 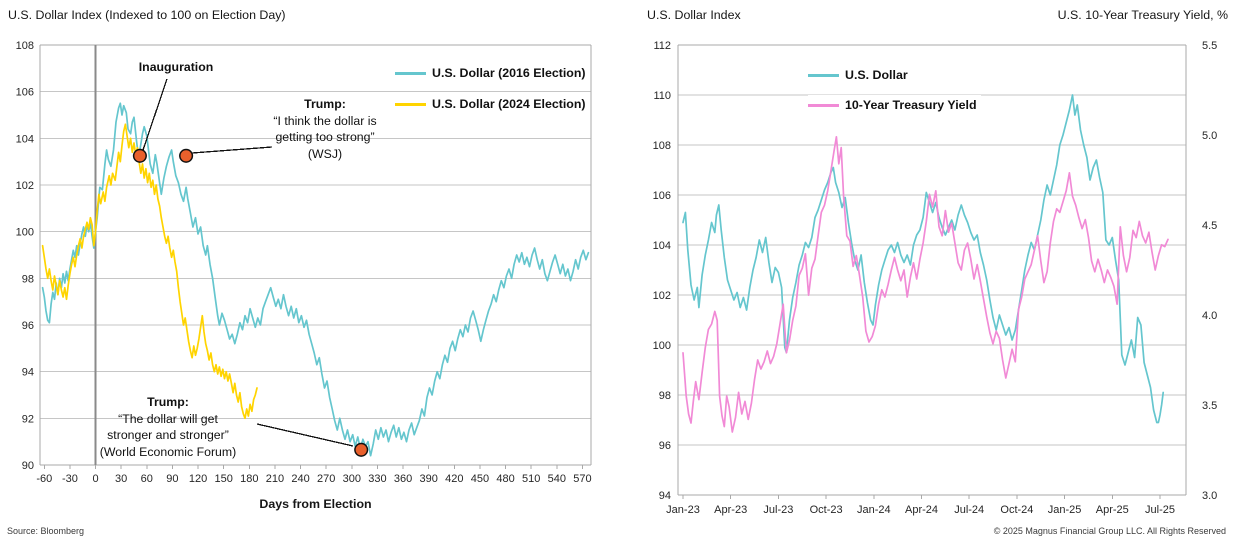 I want to click on right-chart-left-axis-title: U.S. Dollar Index, so click(x=694, y=15).